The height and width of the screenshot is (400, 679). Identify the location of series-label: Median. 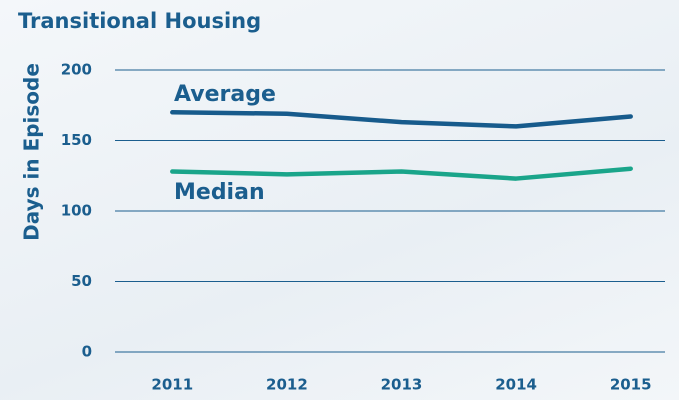
(219, 192).